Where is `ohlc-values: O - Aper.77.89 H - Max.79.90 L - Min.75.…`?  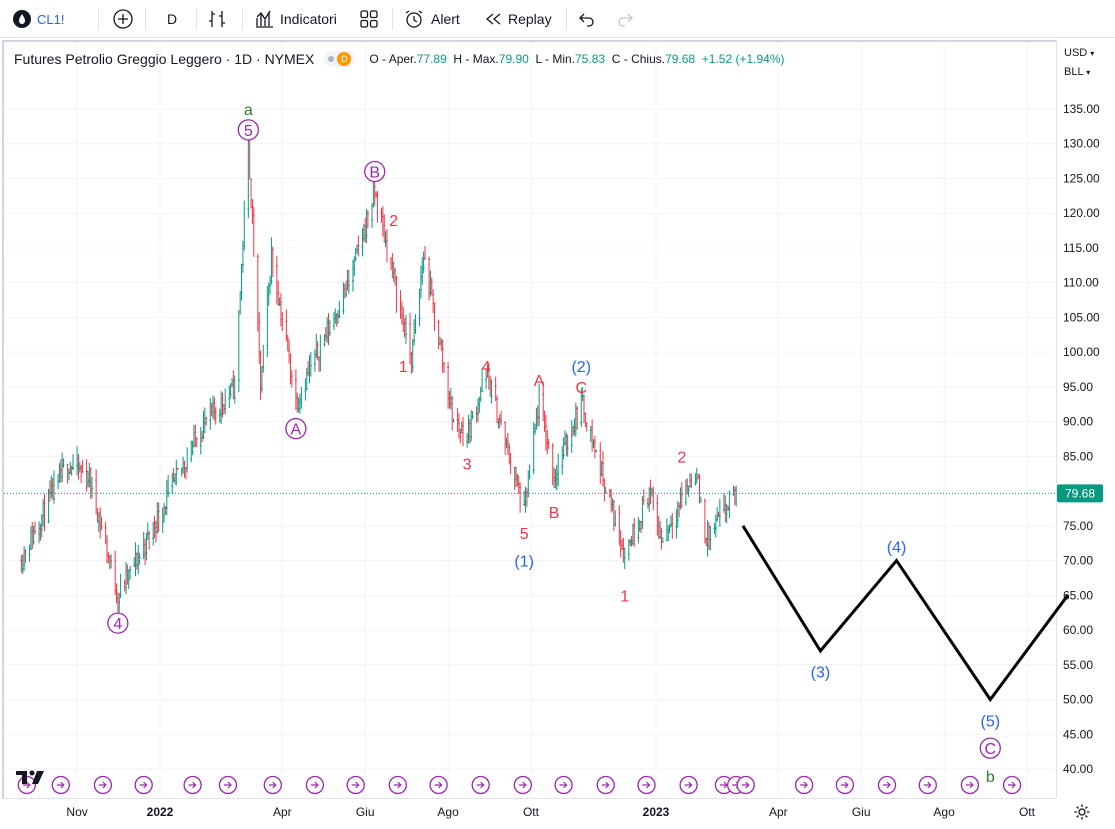
ohlc-values: O - Aper.77.89 H - Max.79.90 L - Min.75.… is located at coordinates (576, 59).